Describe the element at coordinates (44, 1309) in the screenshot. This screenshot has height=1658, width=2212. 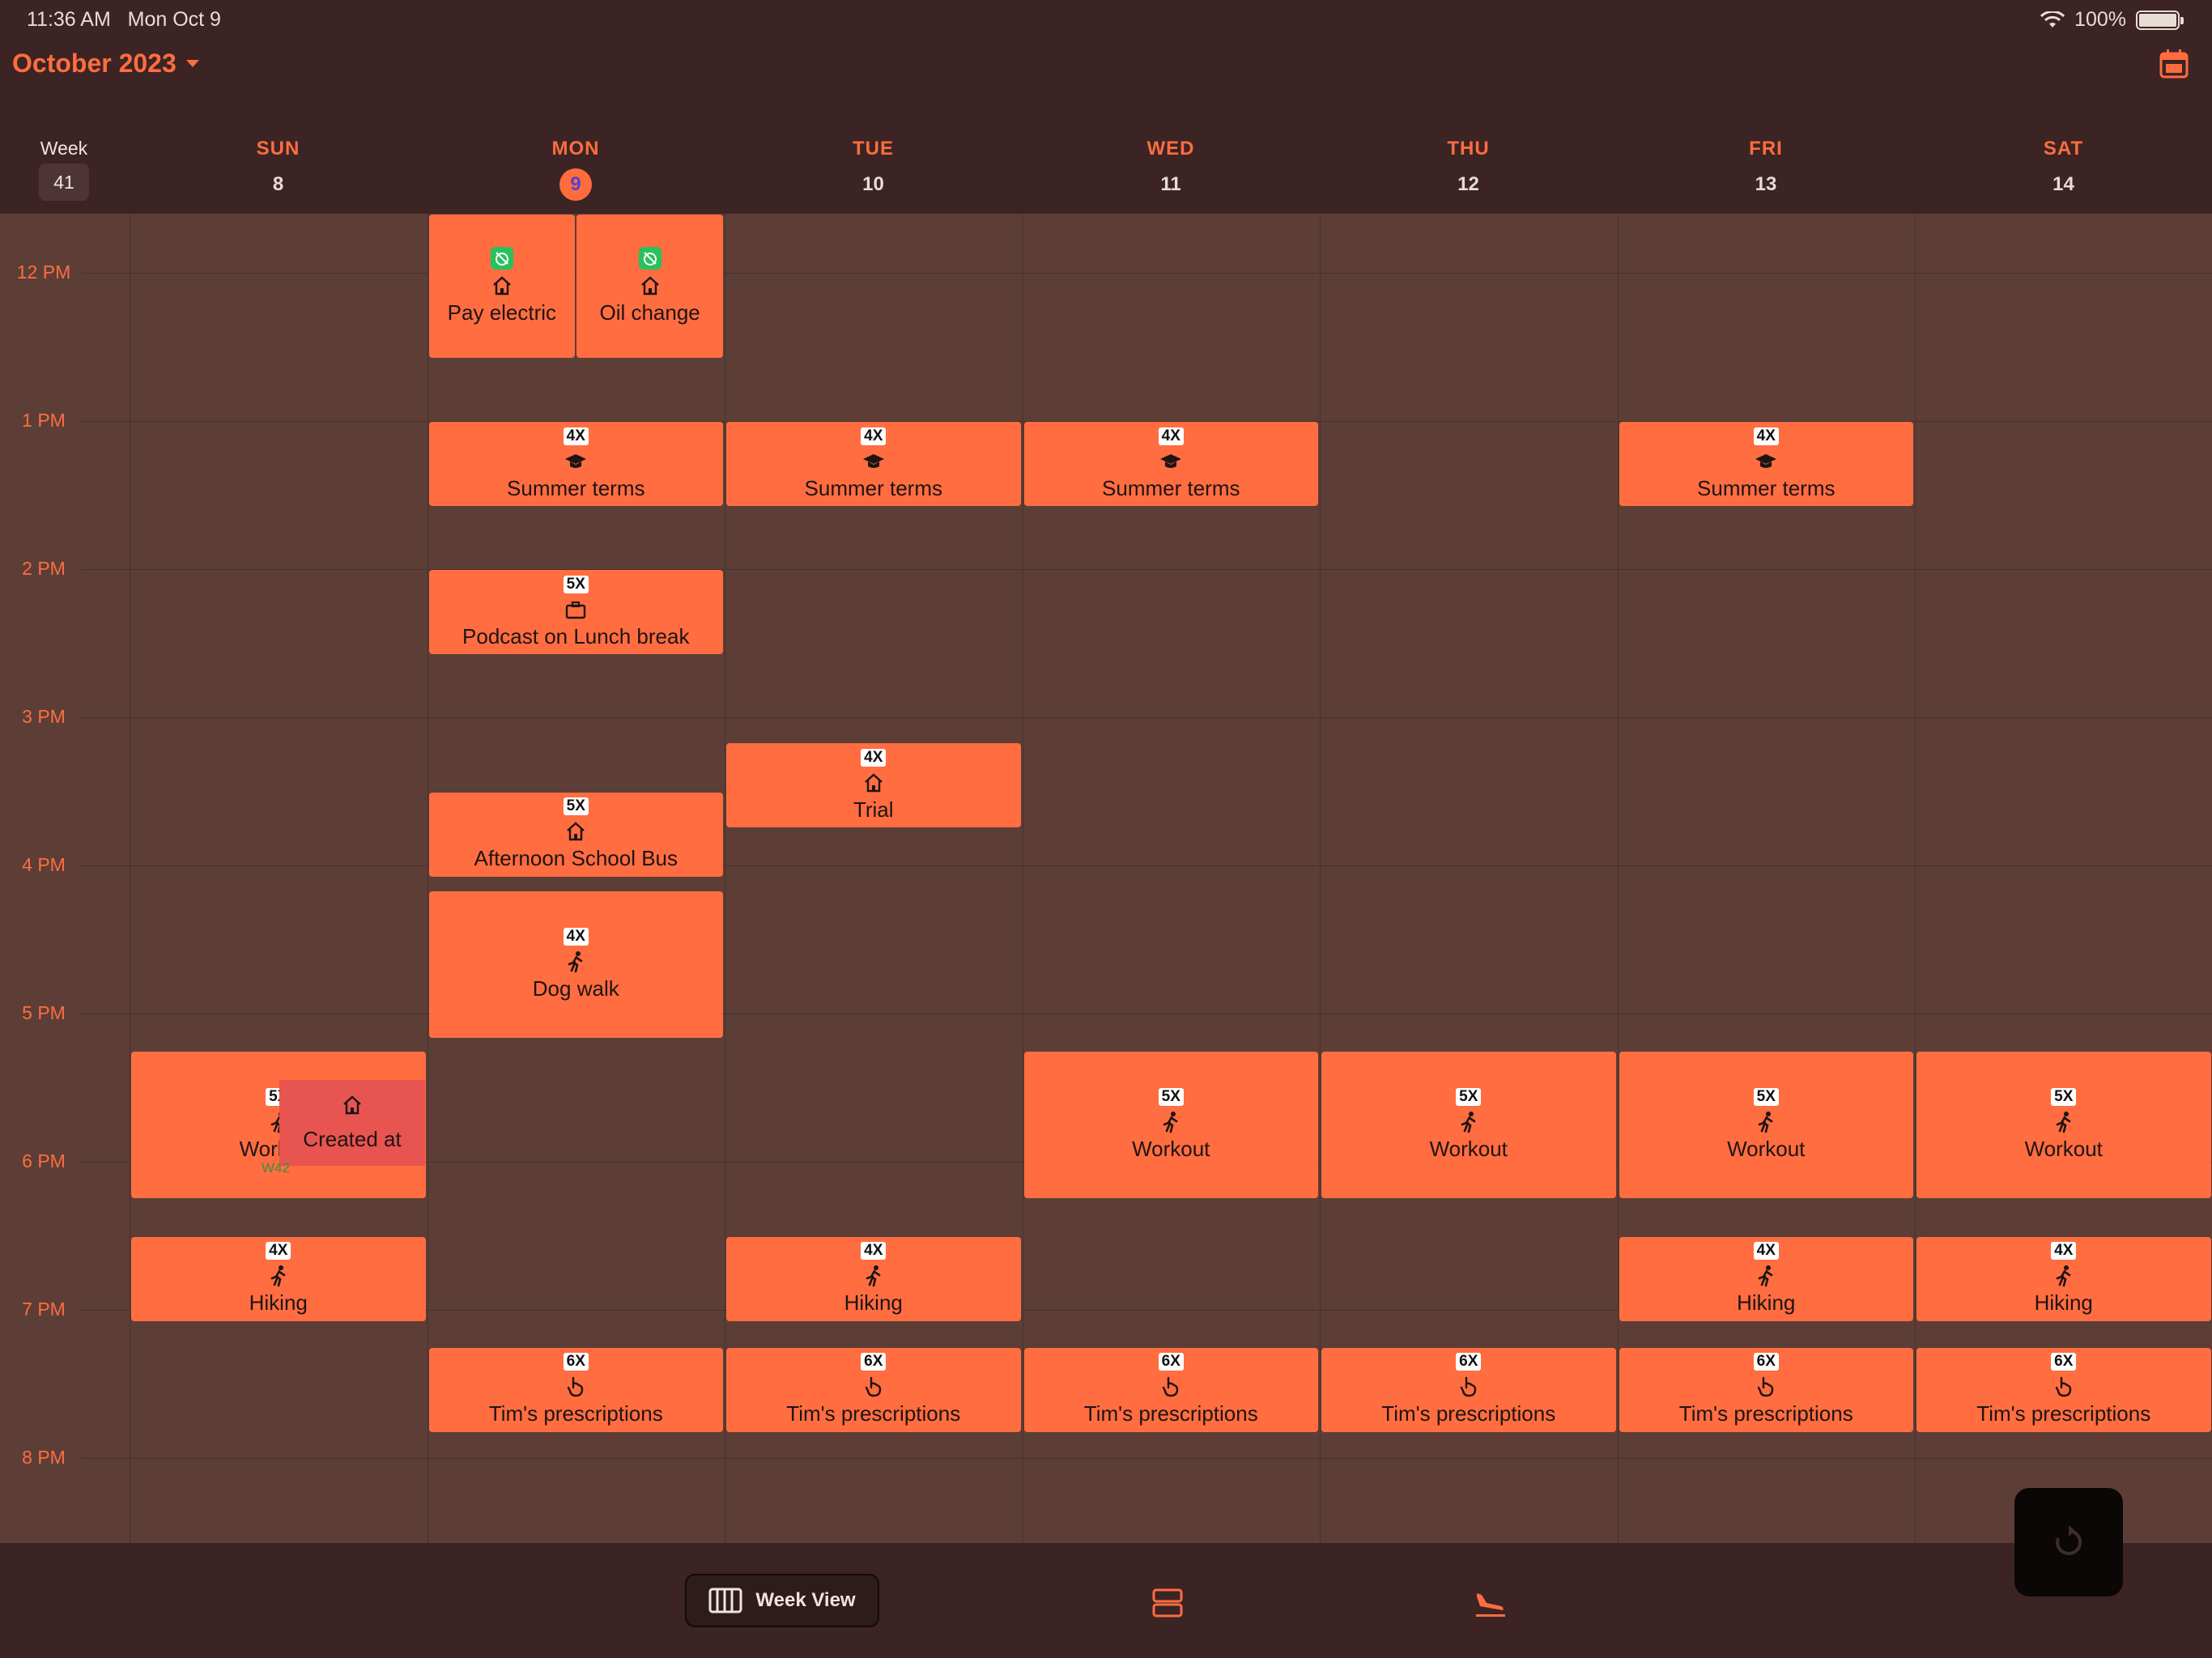
I see `hour-label: 7 PM` at that location.